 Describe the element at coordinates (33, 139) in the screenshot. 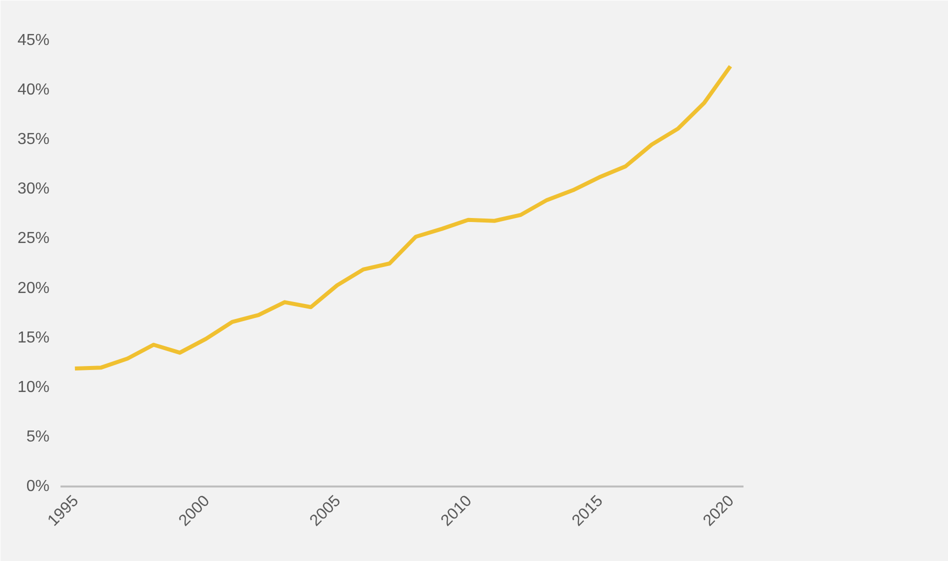

I see `y-tick-label: 35%` at that location.